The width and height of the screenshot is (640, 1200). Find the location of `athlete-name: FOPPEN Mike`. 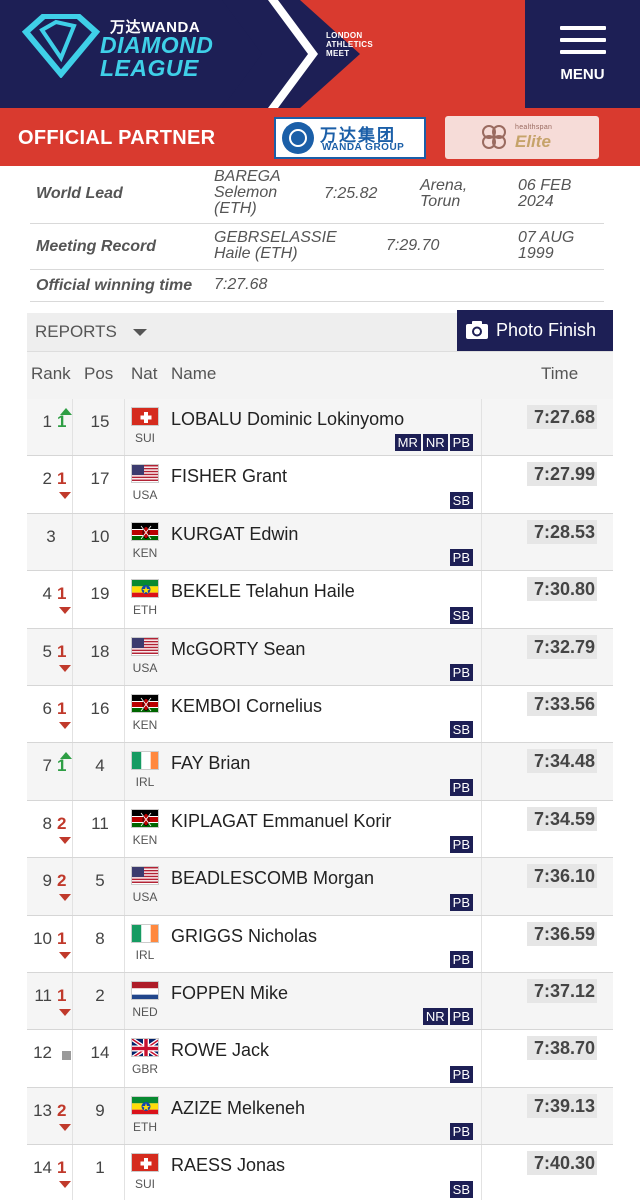

athlete-name: FOPPEN Mike is located at coordinates (230, 993).